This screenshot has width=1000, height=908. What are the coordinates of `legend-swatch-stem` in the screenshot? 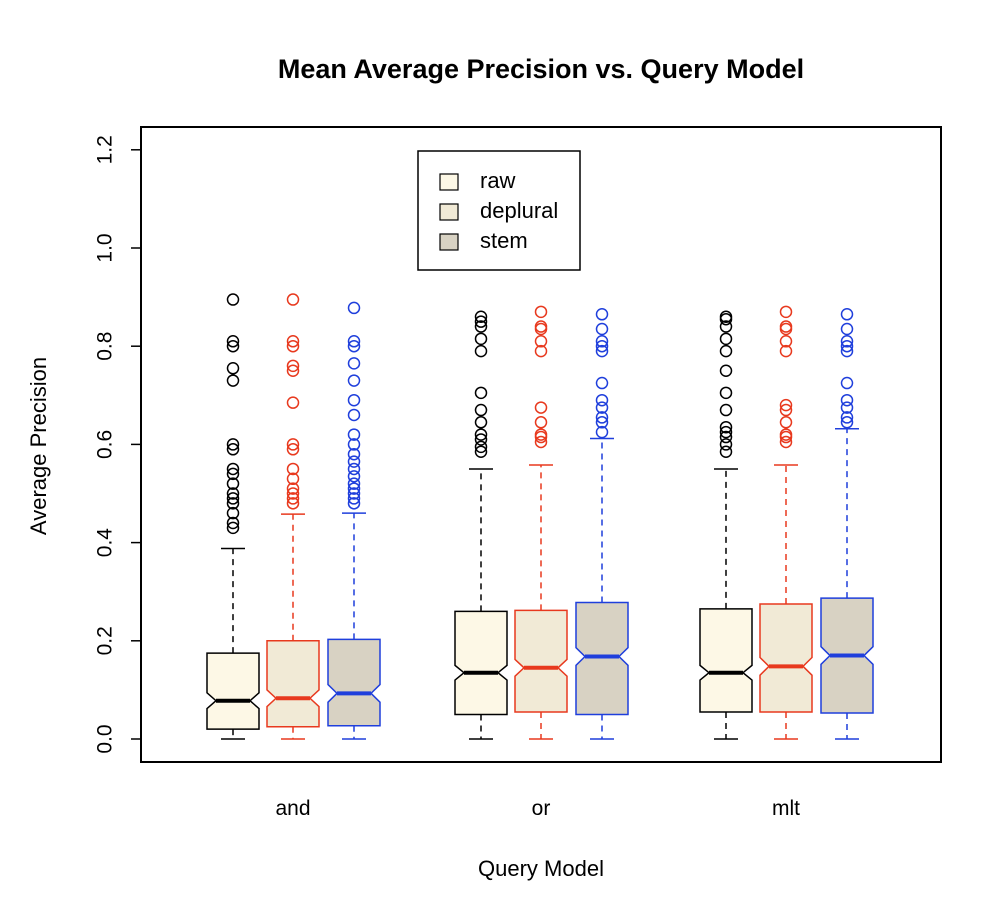 It's located at (449, 242).